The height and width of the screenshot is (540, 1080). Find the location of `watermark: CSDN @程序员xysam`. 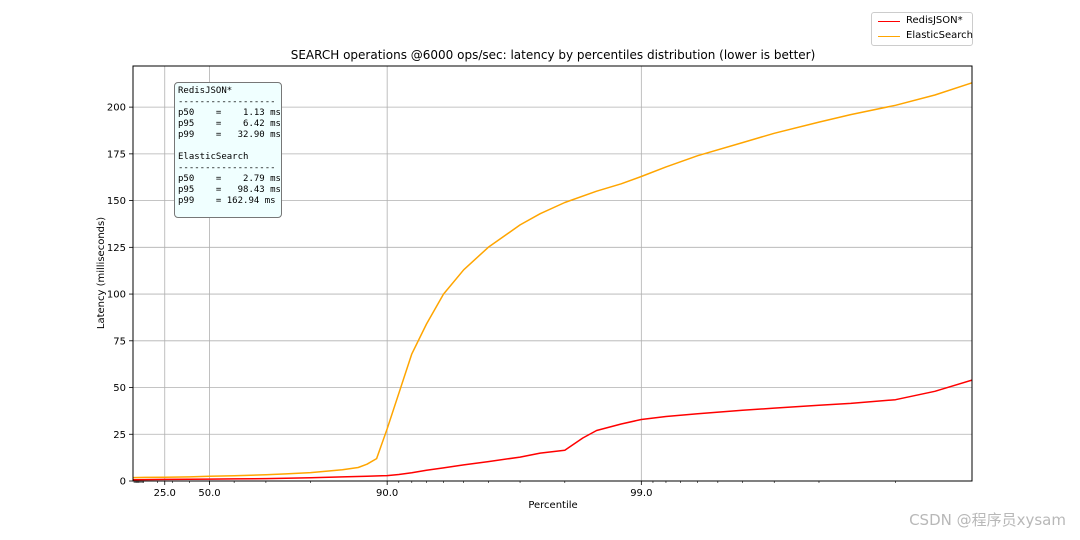

watermark: CSDN @程序员xysam is located at coordinates (987, 520).